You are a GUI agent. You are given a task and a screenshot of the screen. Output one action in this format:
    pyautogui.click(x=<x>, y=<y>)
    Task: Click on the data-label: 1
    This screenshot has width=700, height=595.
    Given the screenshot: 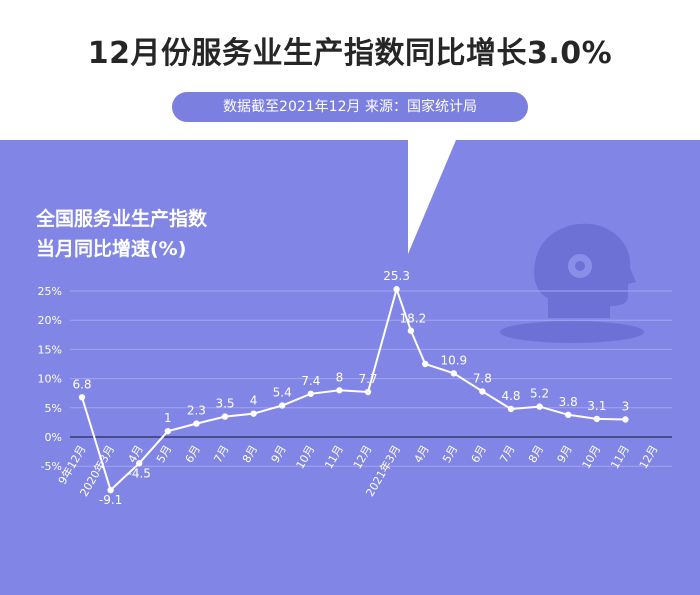 What is the action you would take?
    pyautogui.click(x=168, y=418)
    